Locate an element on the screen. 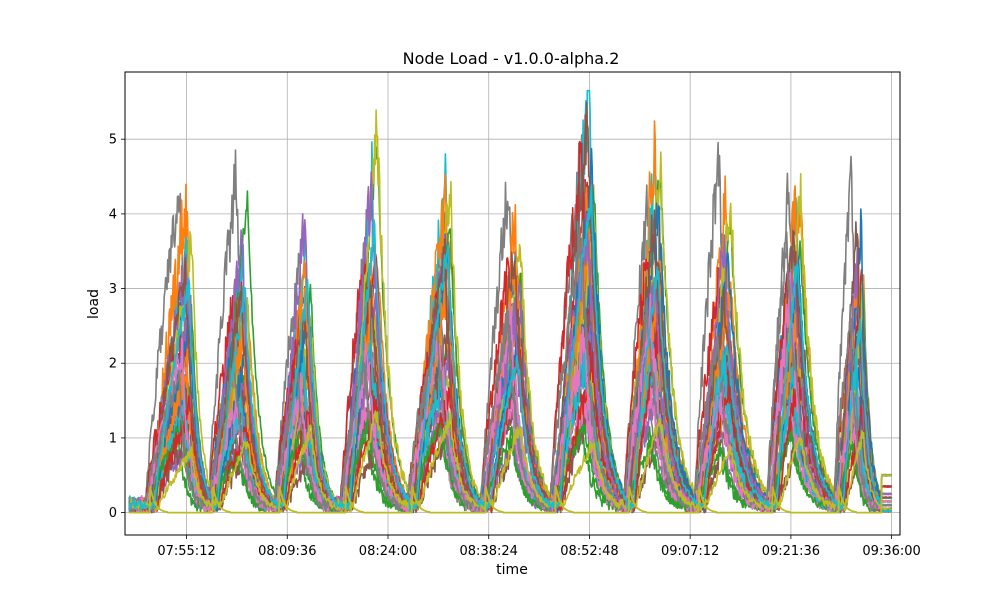  x-tick-label: 08:52:48 is located at coordinates (589, 551).